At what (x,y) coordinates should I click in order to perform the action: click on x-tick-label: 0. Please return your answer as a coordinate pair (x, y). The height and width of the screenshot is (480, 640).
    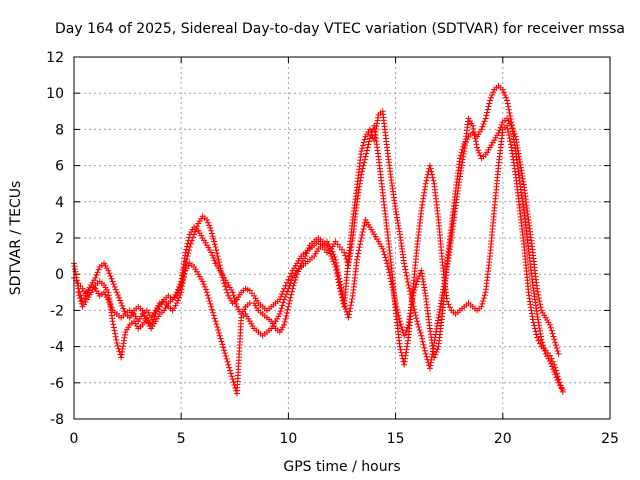
    Looking at the image, I should click on (74, 439).